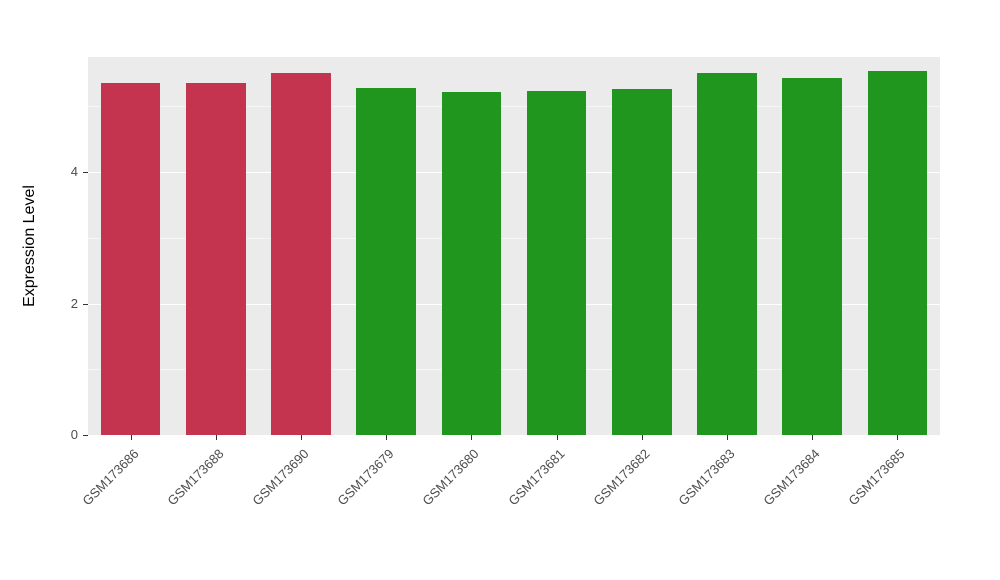 Image resolution: width=1000 pixels, height=580 pixels. I want to click on bar-GSM173690, so click(301, 254).